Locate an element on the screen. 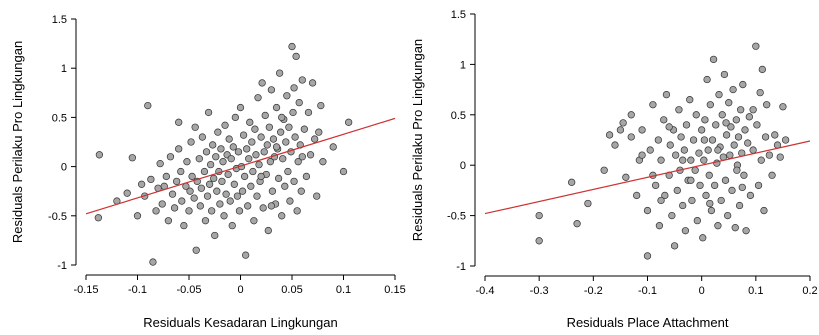 This screenshot has width=819, height=335. y-tick-label: 1.5 is located at coordinates (458, 15).